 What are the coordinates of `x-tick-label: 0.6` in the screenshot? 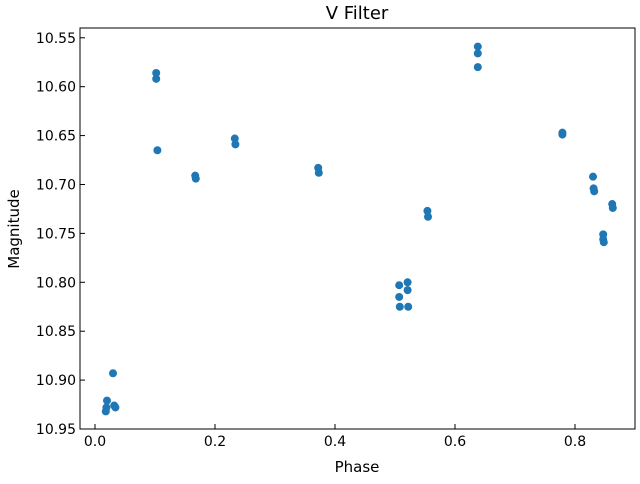 It's located at (455, 442).